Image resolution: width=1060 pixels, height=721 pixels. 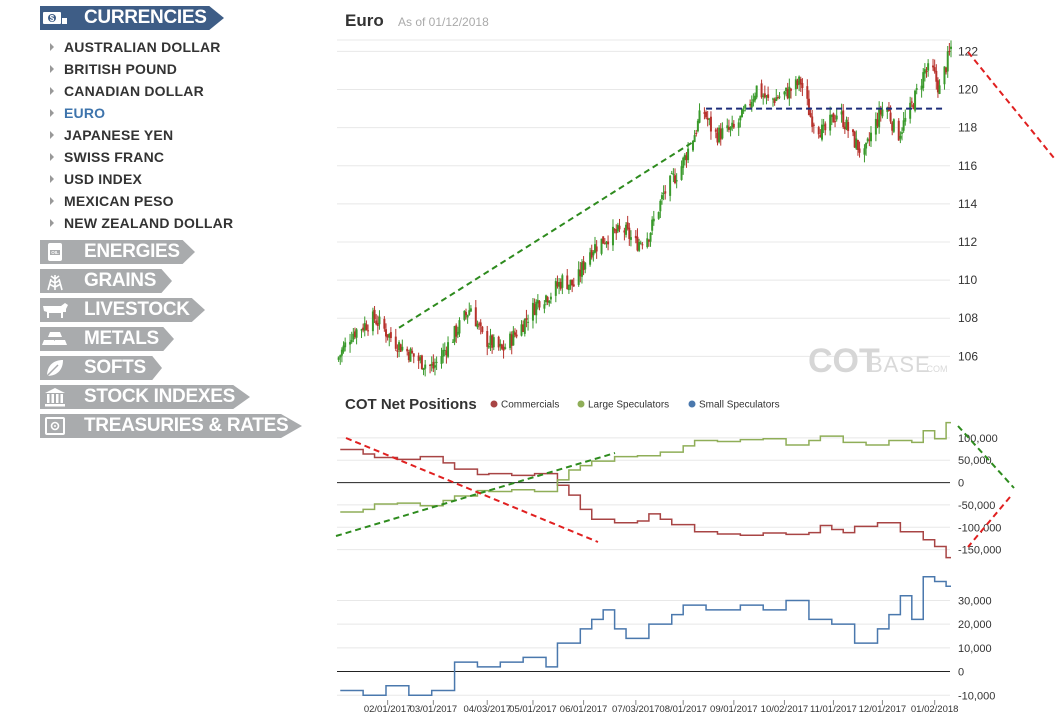 I want to click on currency-item-swiss-franc: SWISS FRANC, so click(x=175, y=157).